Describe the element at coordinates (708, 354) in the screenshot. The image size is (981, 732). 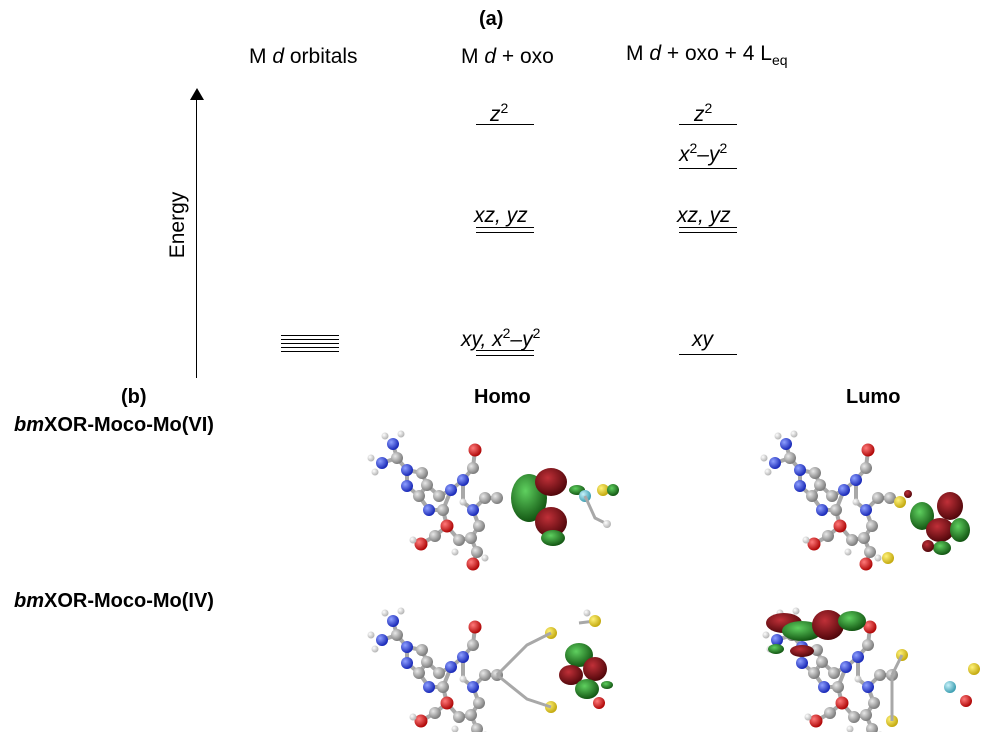
I see `col3-xy-level` at that location.